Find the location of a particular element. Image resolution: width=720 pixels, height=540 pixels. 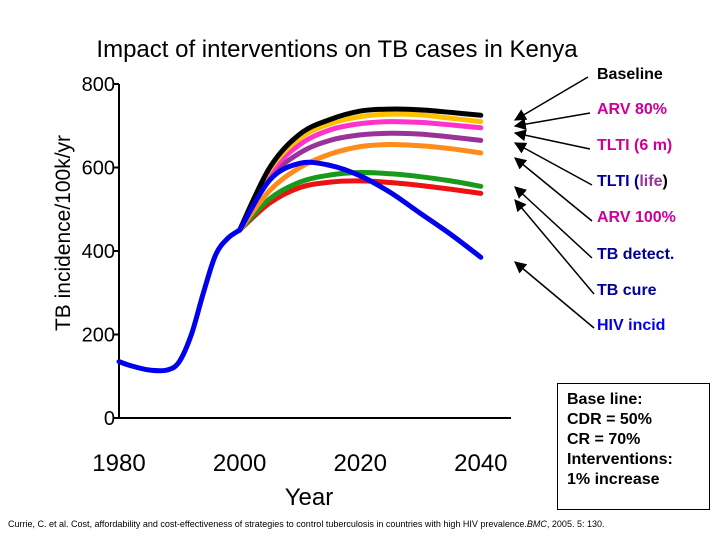

legend-label-tlti6m: TLTI (6 m) is located at coordinates (634, 146).